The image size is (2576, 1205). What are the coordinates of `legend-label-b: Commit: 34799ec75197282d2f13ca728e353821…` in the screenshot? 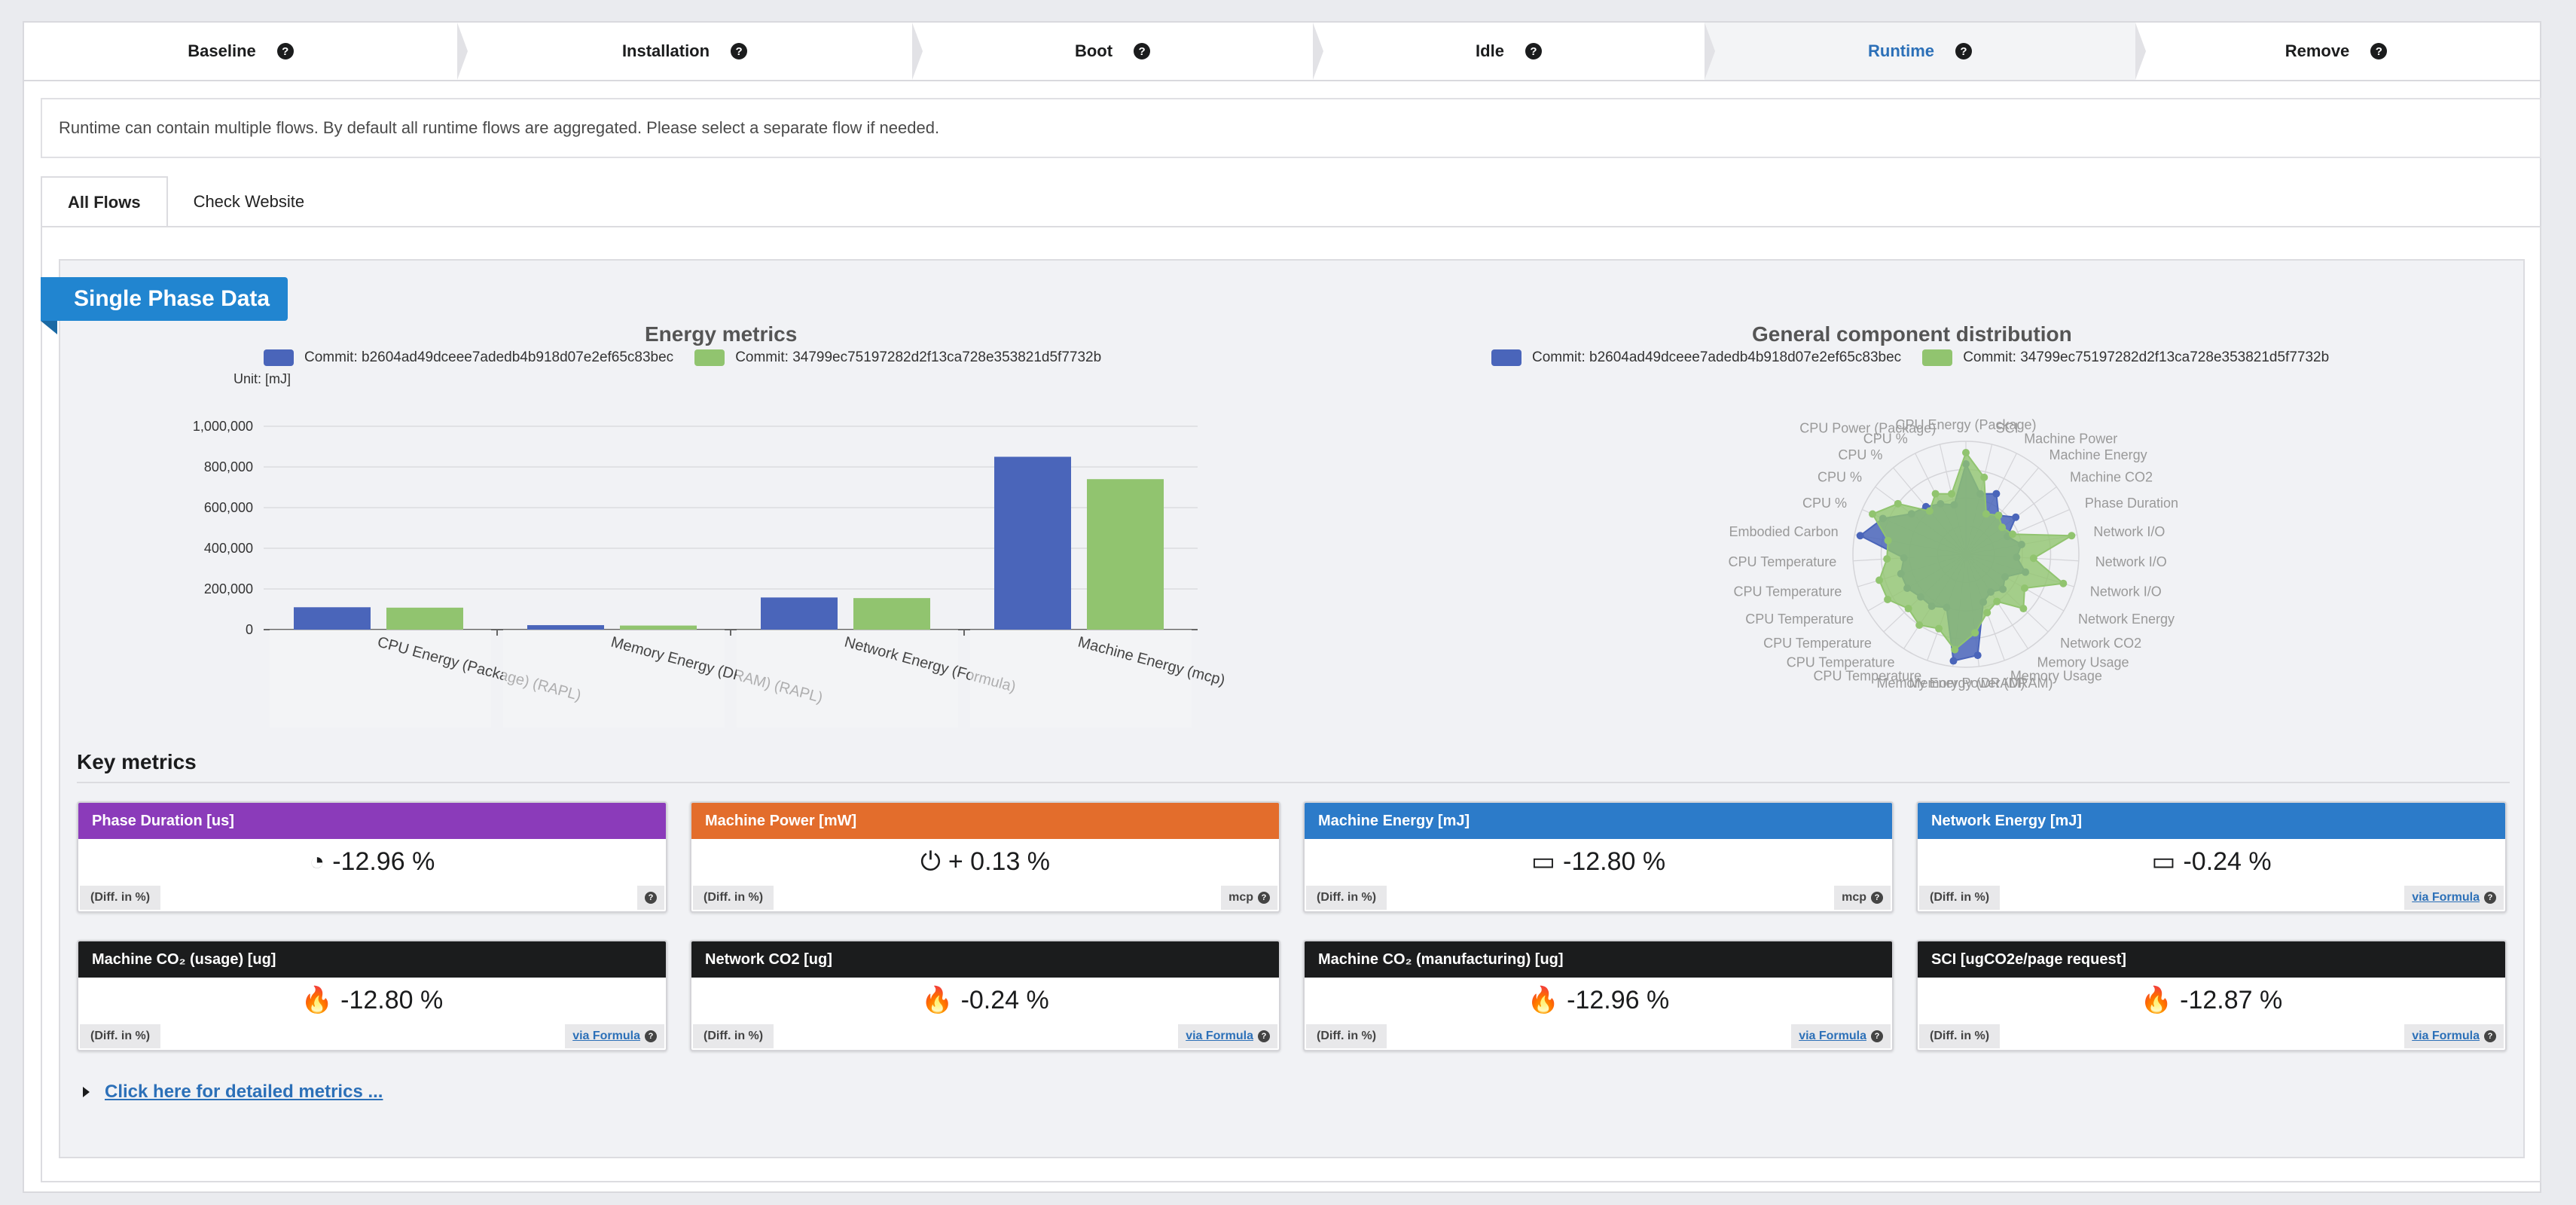 It's located at (919, 357).